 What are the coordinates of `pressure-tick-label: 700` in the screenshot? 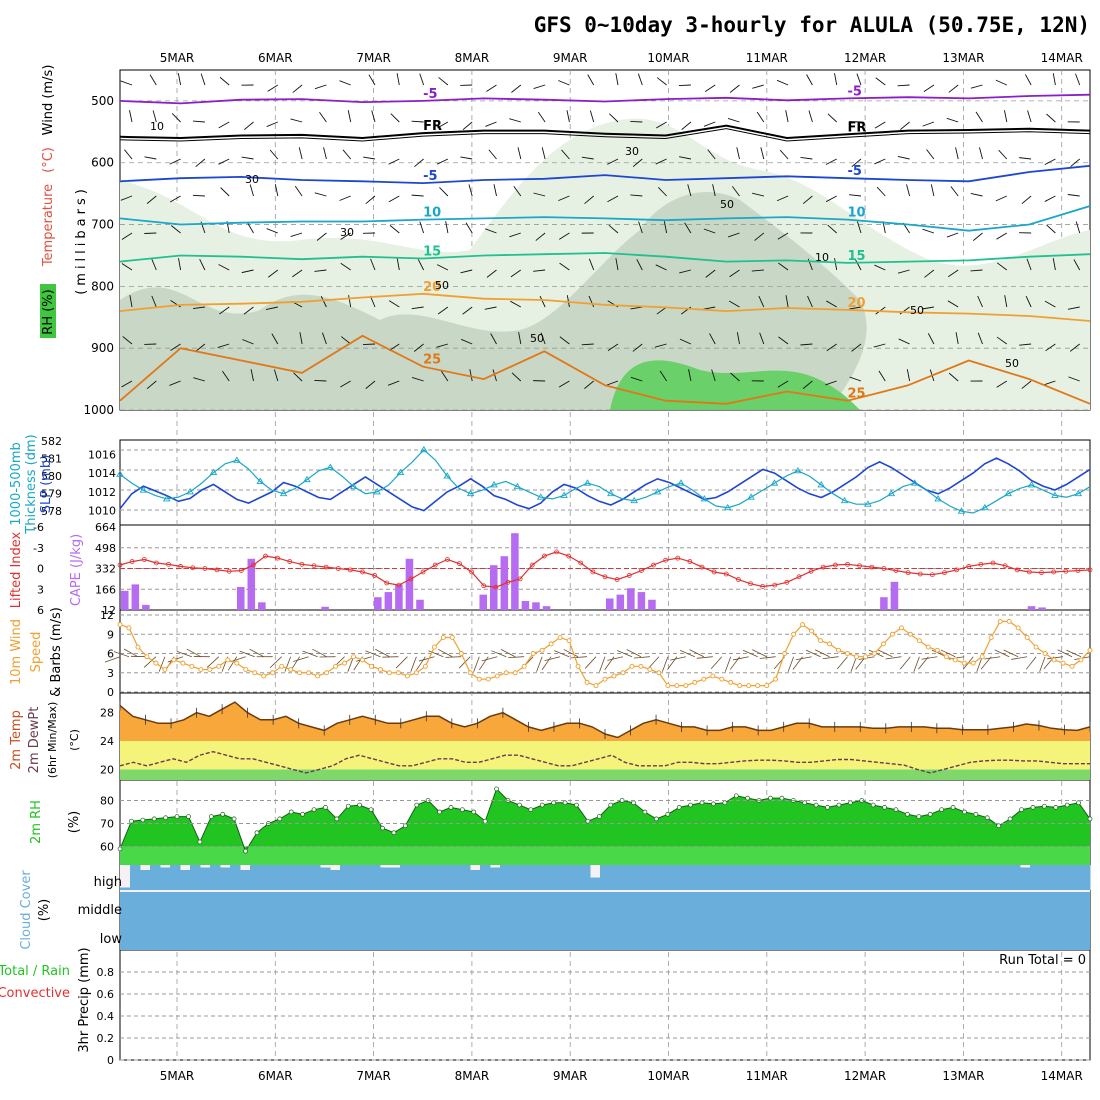 It's located at (102, 225).